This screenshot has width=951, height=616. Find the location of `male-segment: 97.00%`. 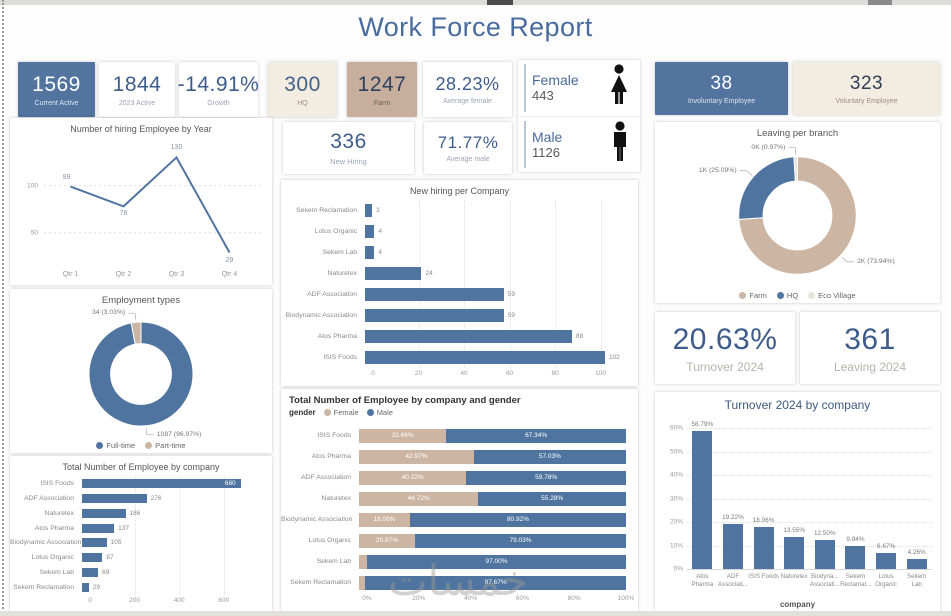

male-segment: 97.00% is located at coordinates (496, 561).